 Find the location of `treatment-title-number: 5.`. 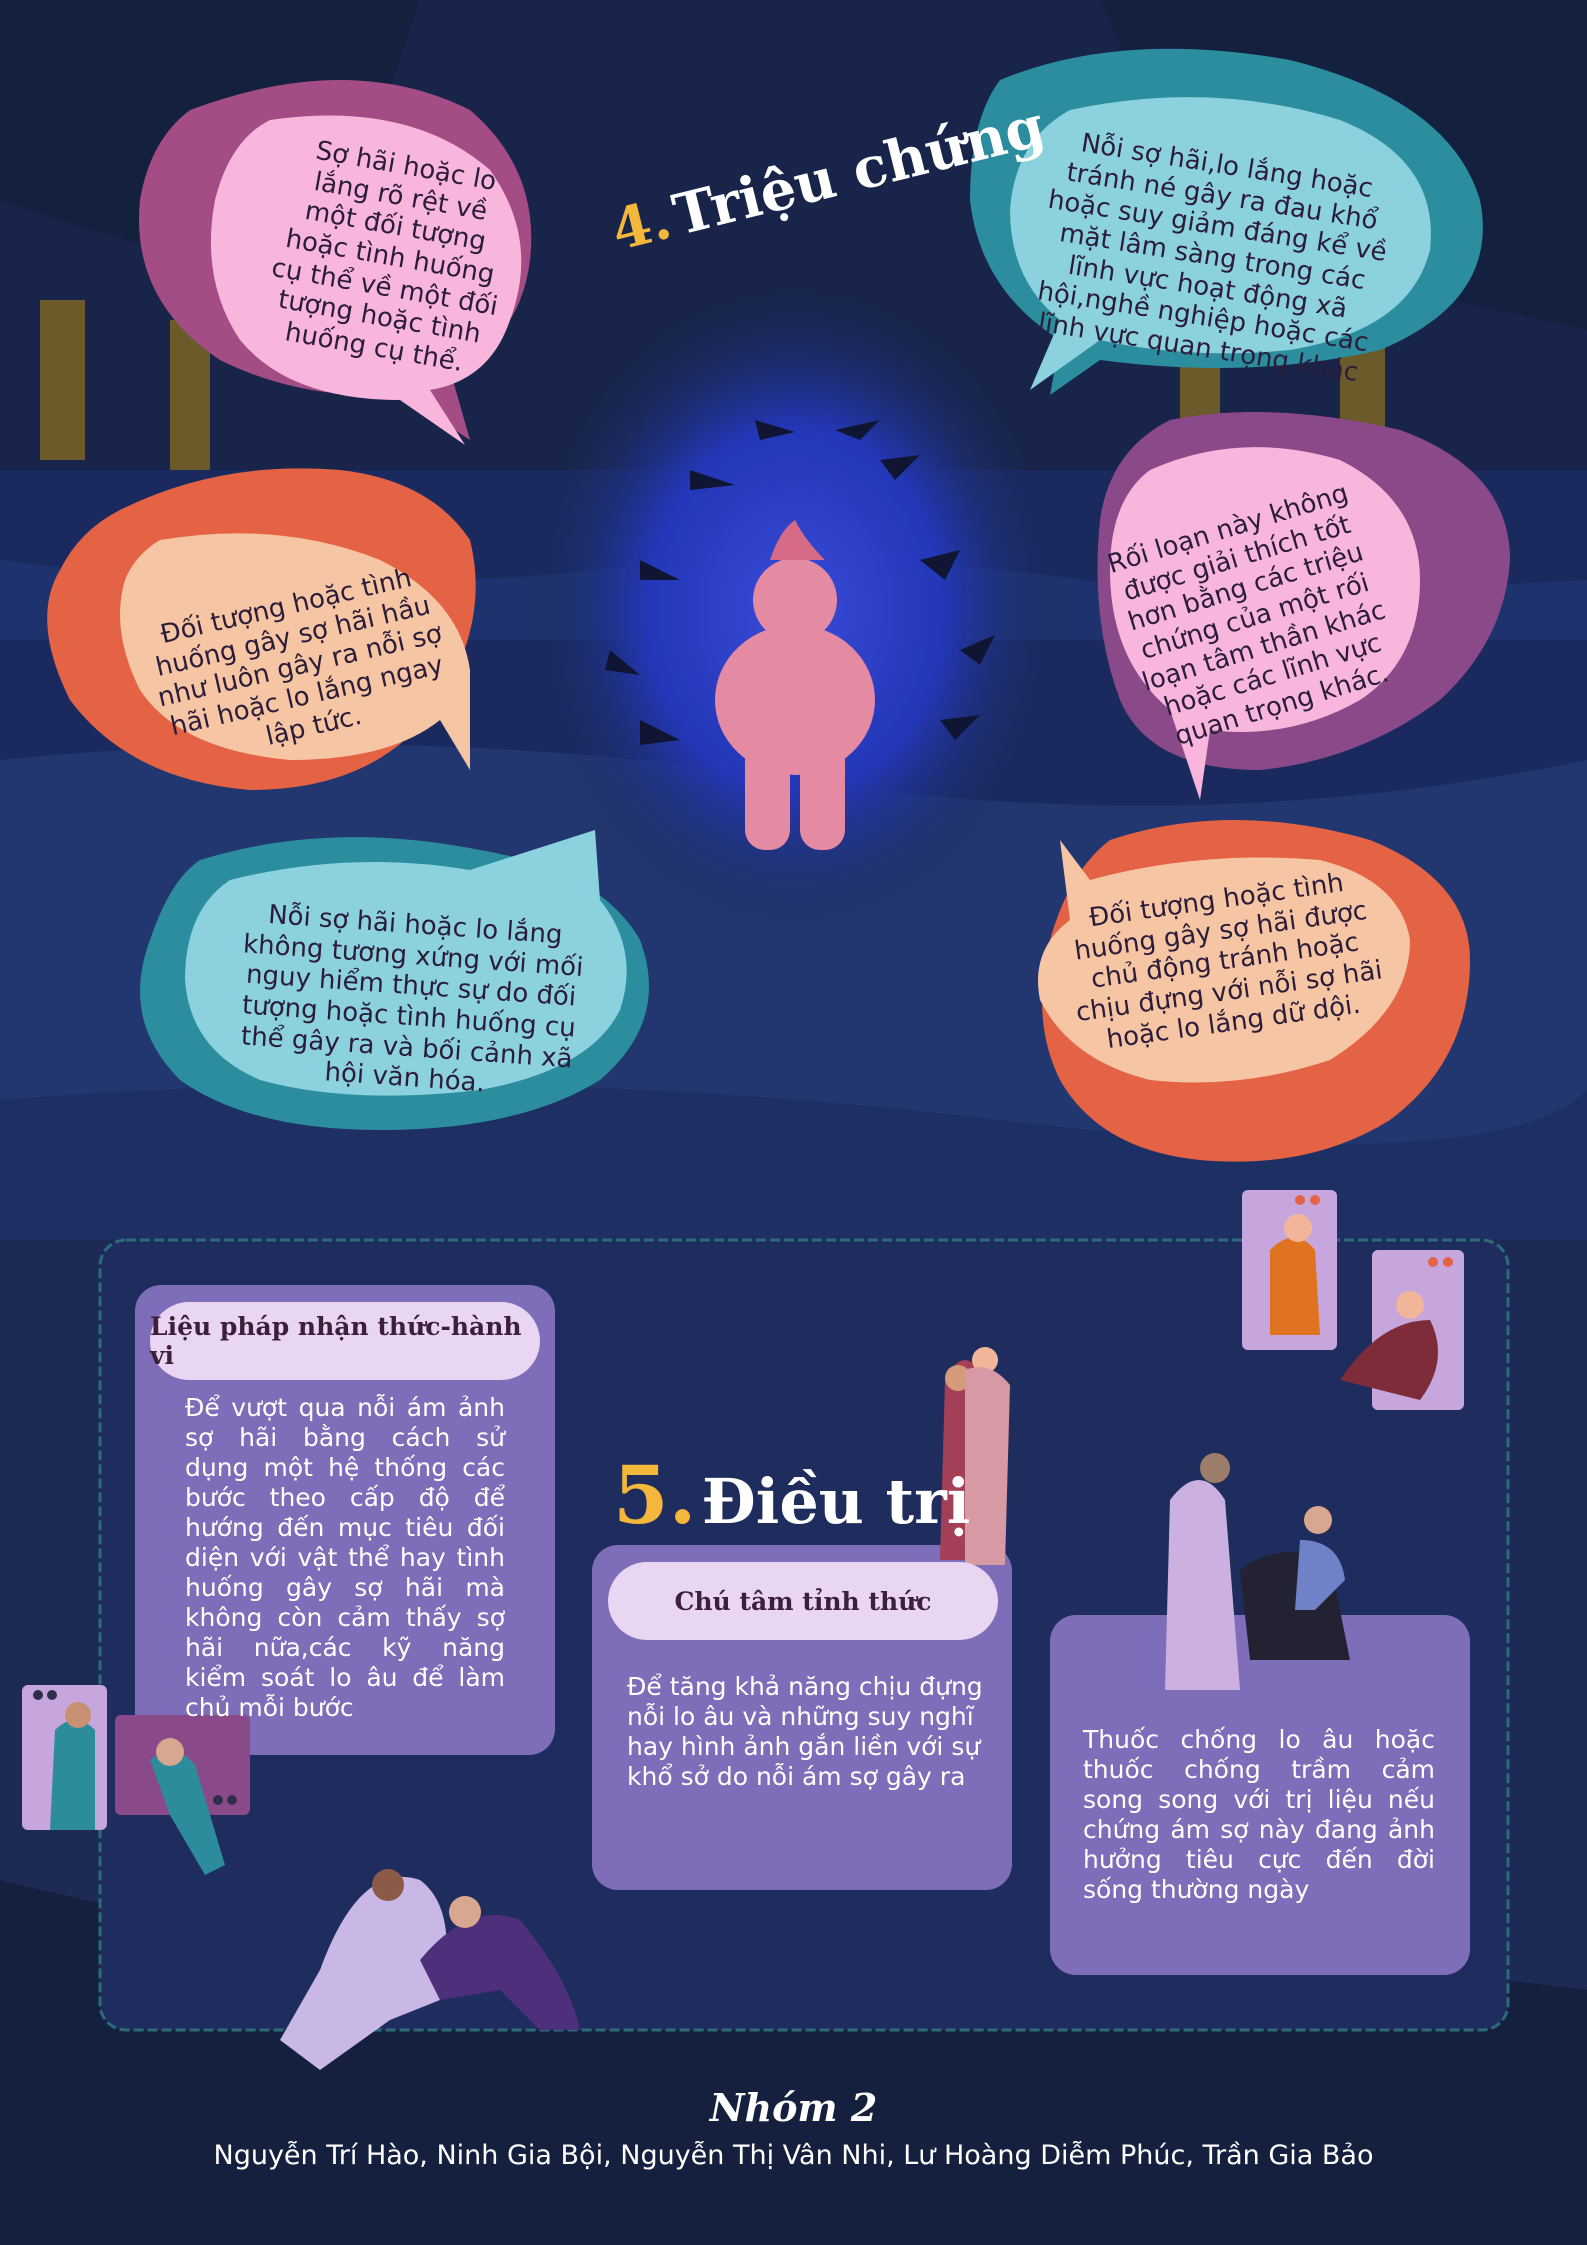

treatment-title-number: 5. is located at coordinates (655, 1495).